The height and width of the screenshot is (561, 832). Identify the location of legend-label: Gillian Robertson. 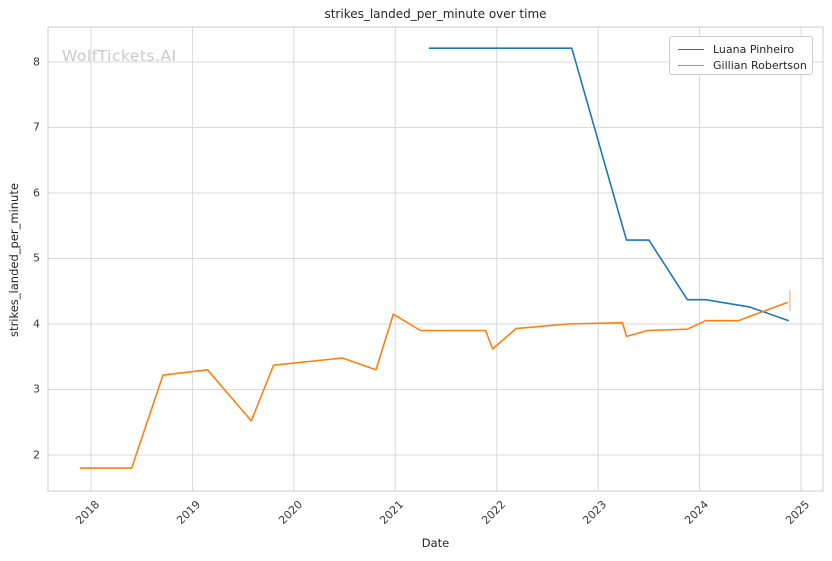
(760, 65).